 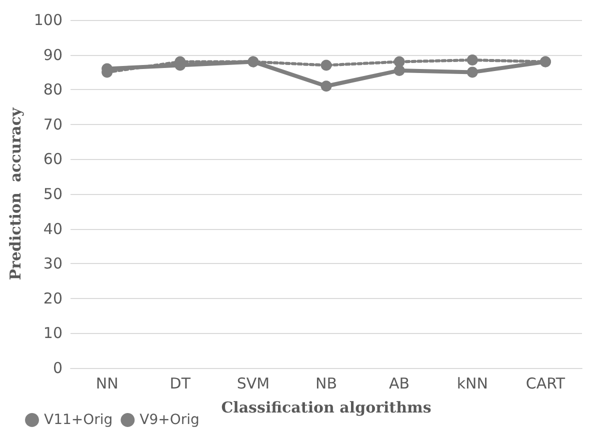 What do you see at coordinates (107, 383) in the screenshot?
I see `x-tick-label: NN` at bounding box center [107, 383].